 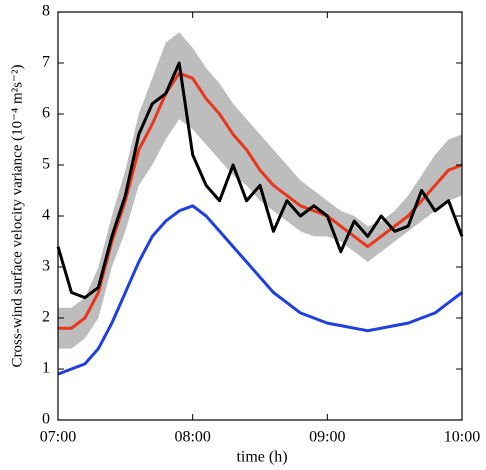 What do you see at coordinates (327, 437) in the screenshot?
I see `x-tick-label: 09:00` at bounding box center [327, 437].